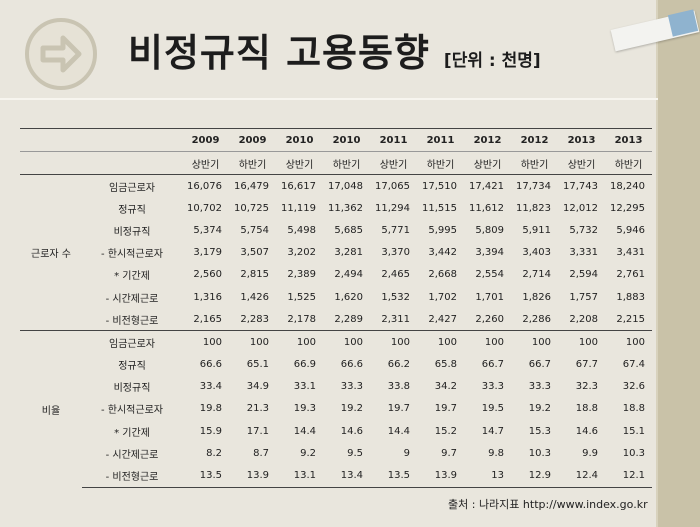 This screenshot has height=527, width=700. I want to click on value-cell: 33.8, so click(398, 387).